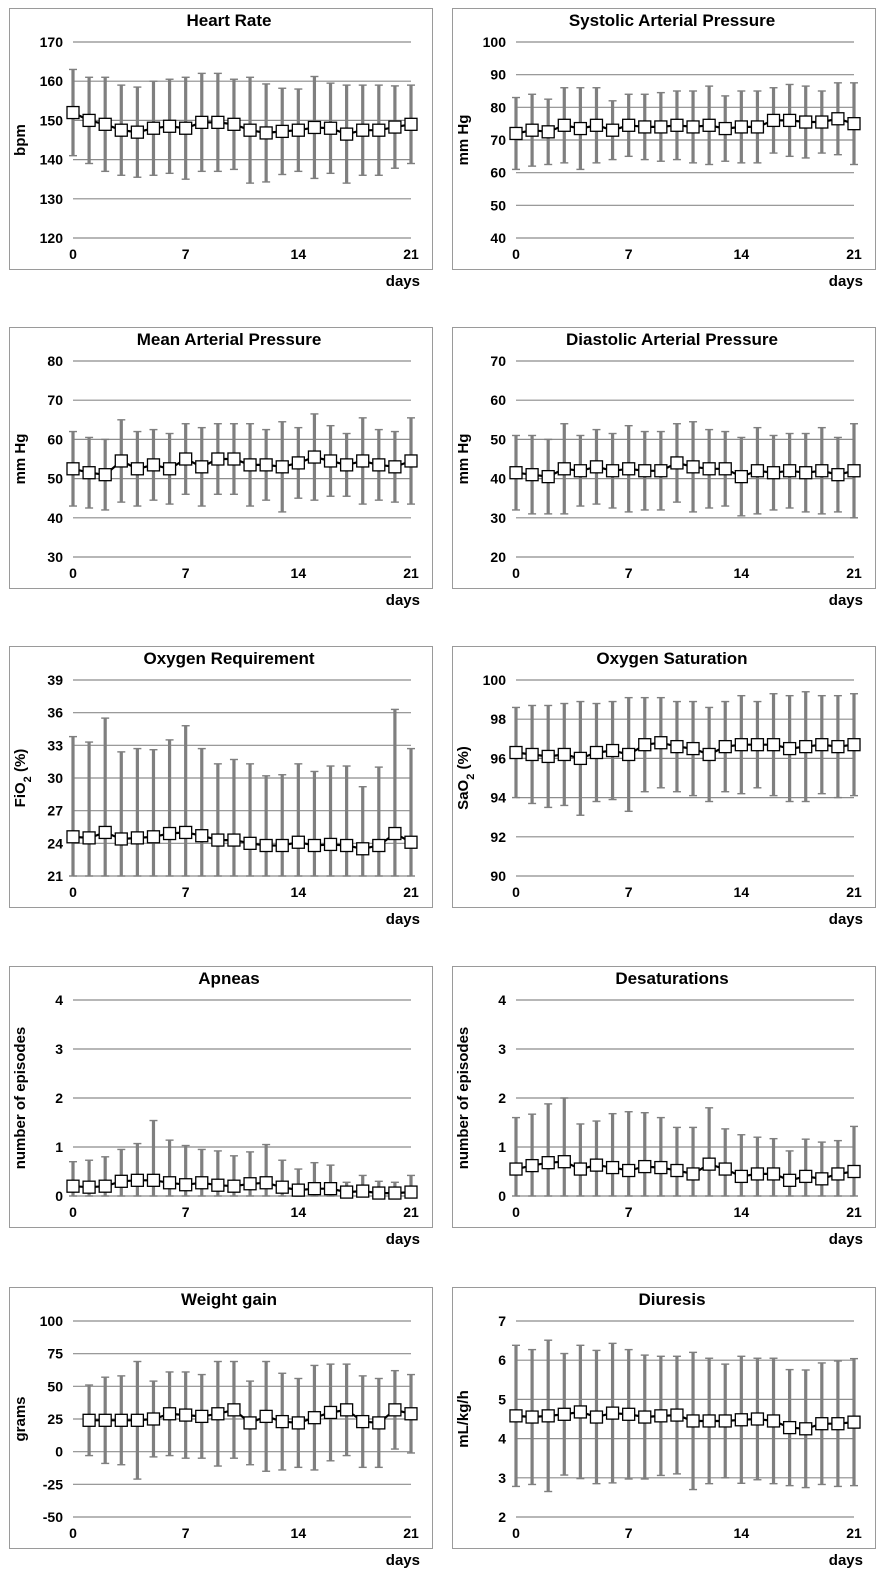  Describe the element at coordinates (52, 160) in the screenshot. I see `y-tick-label: 140` at that location.